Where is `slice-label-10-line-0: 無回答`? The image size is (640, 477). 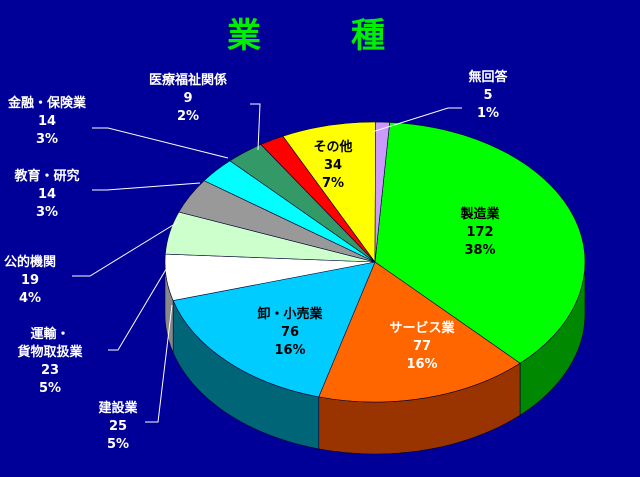
slice-label-10-line-0: 無回答 is located at coordinates (488, 77).